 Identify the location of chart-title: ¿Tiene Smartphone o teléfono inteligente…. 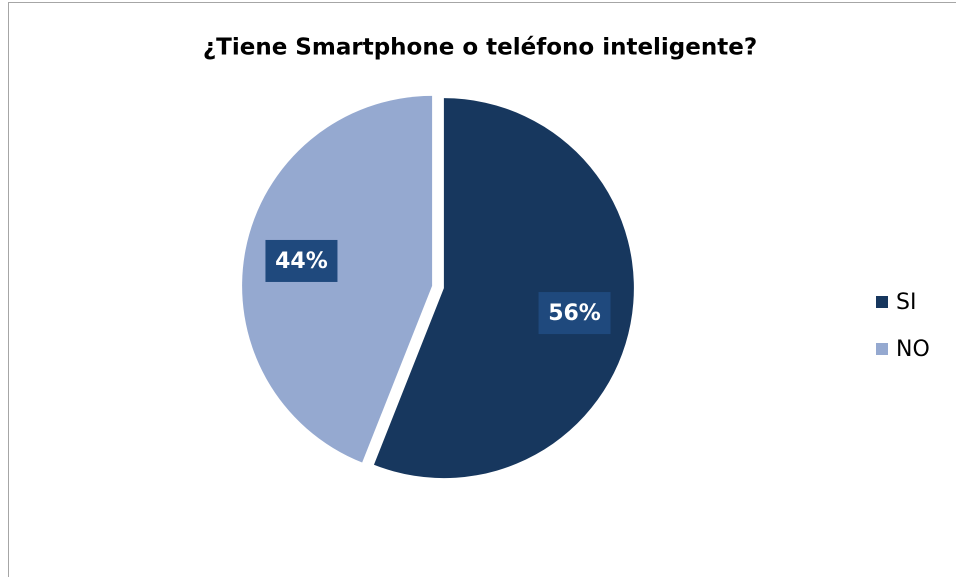
(480, 48).